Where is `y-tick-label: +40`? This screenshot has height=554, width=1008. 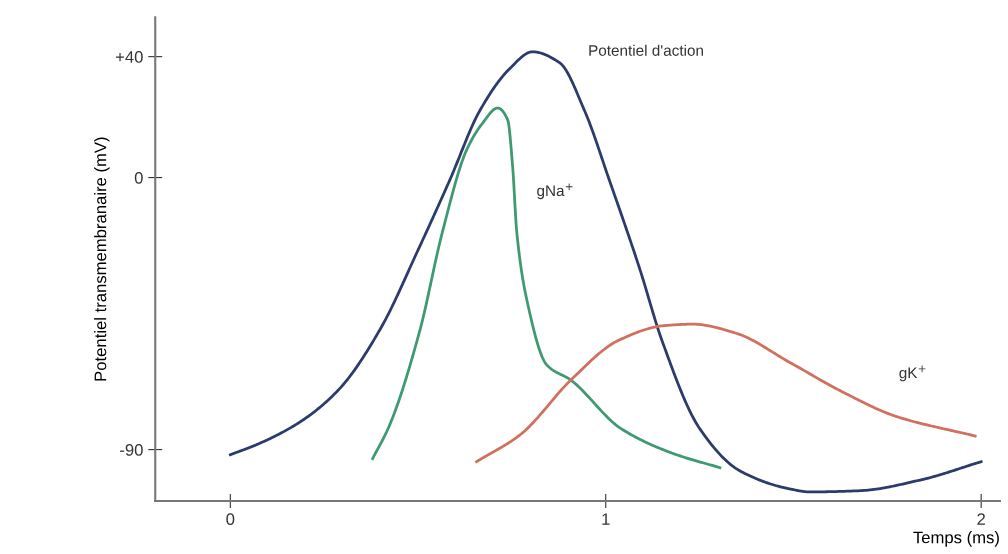
y-tick-label: +40 is located at coordinates (129, 57).